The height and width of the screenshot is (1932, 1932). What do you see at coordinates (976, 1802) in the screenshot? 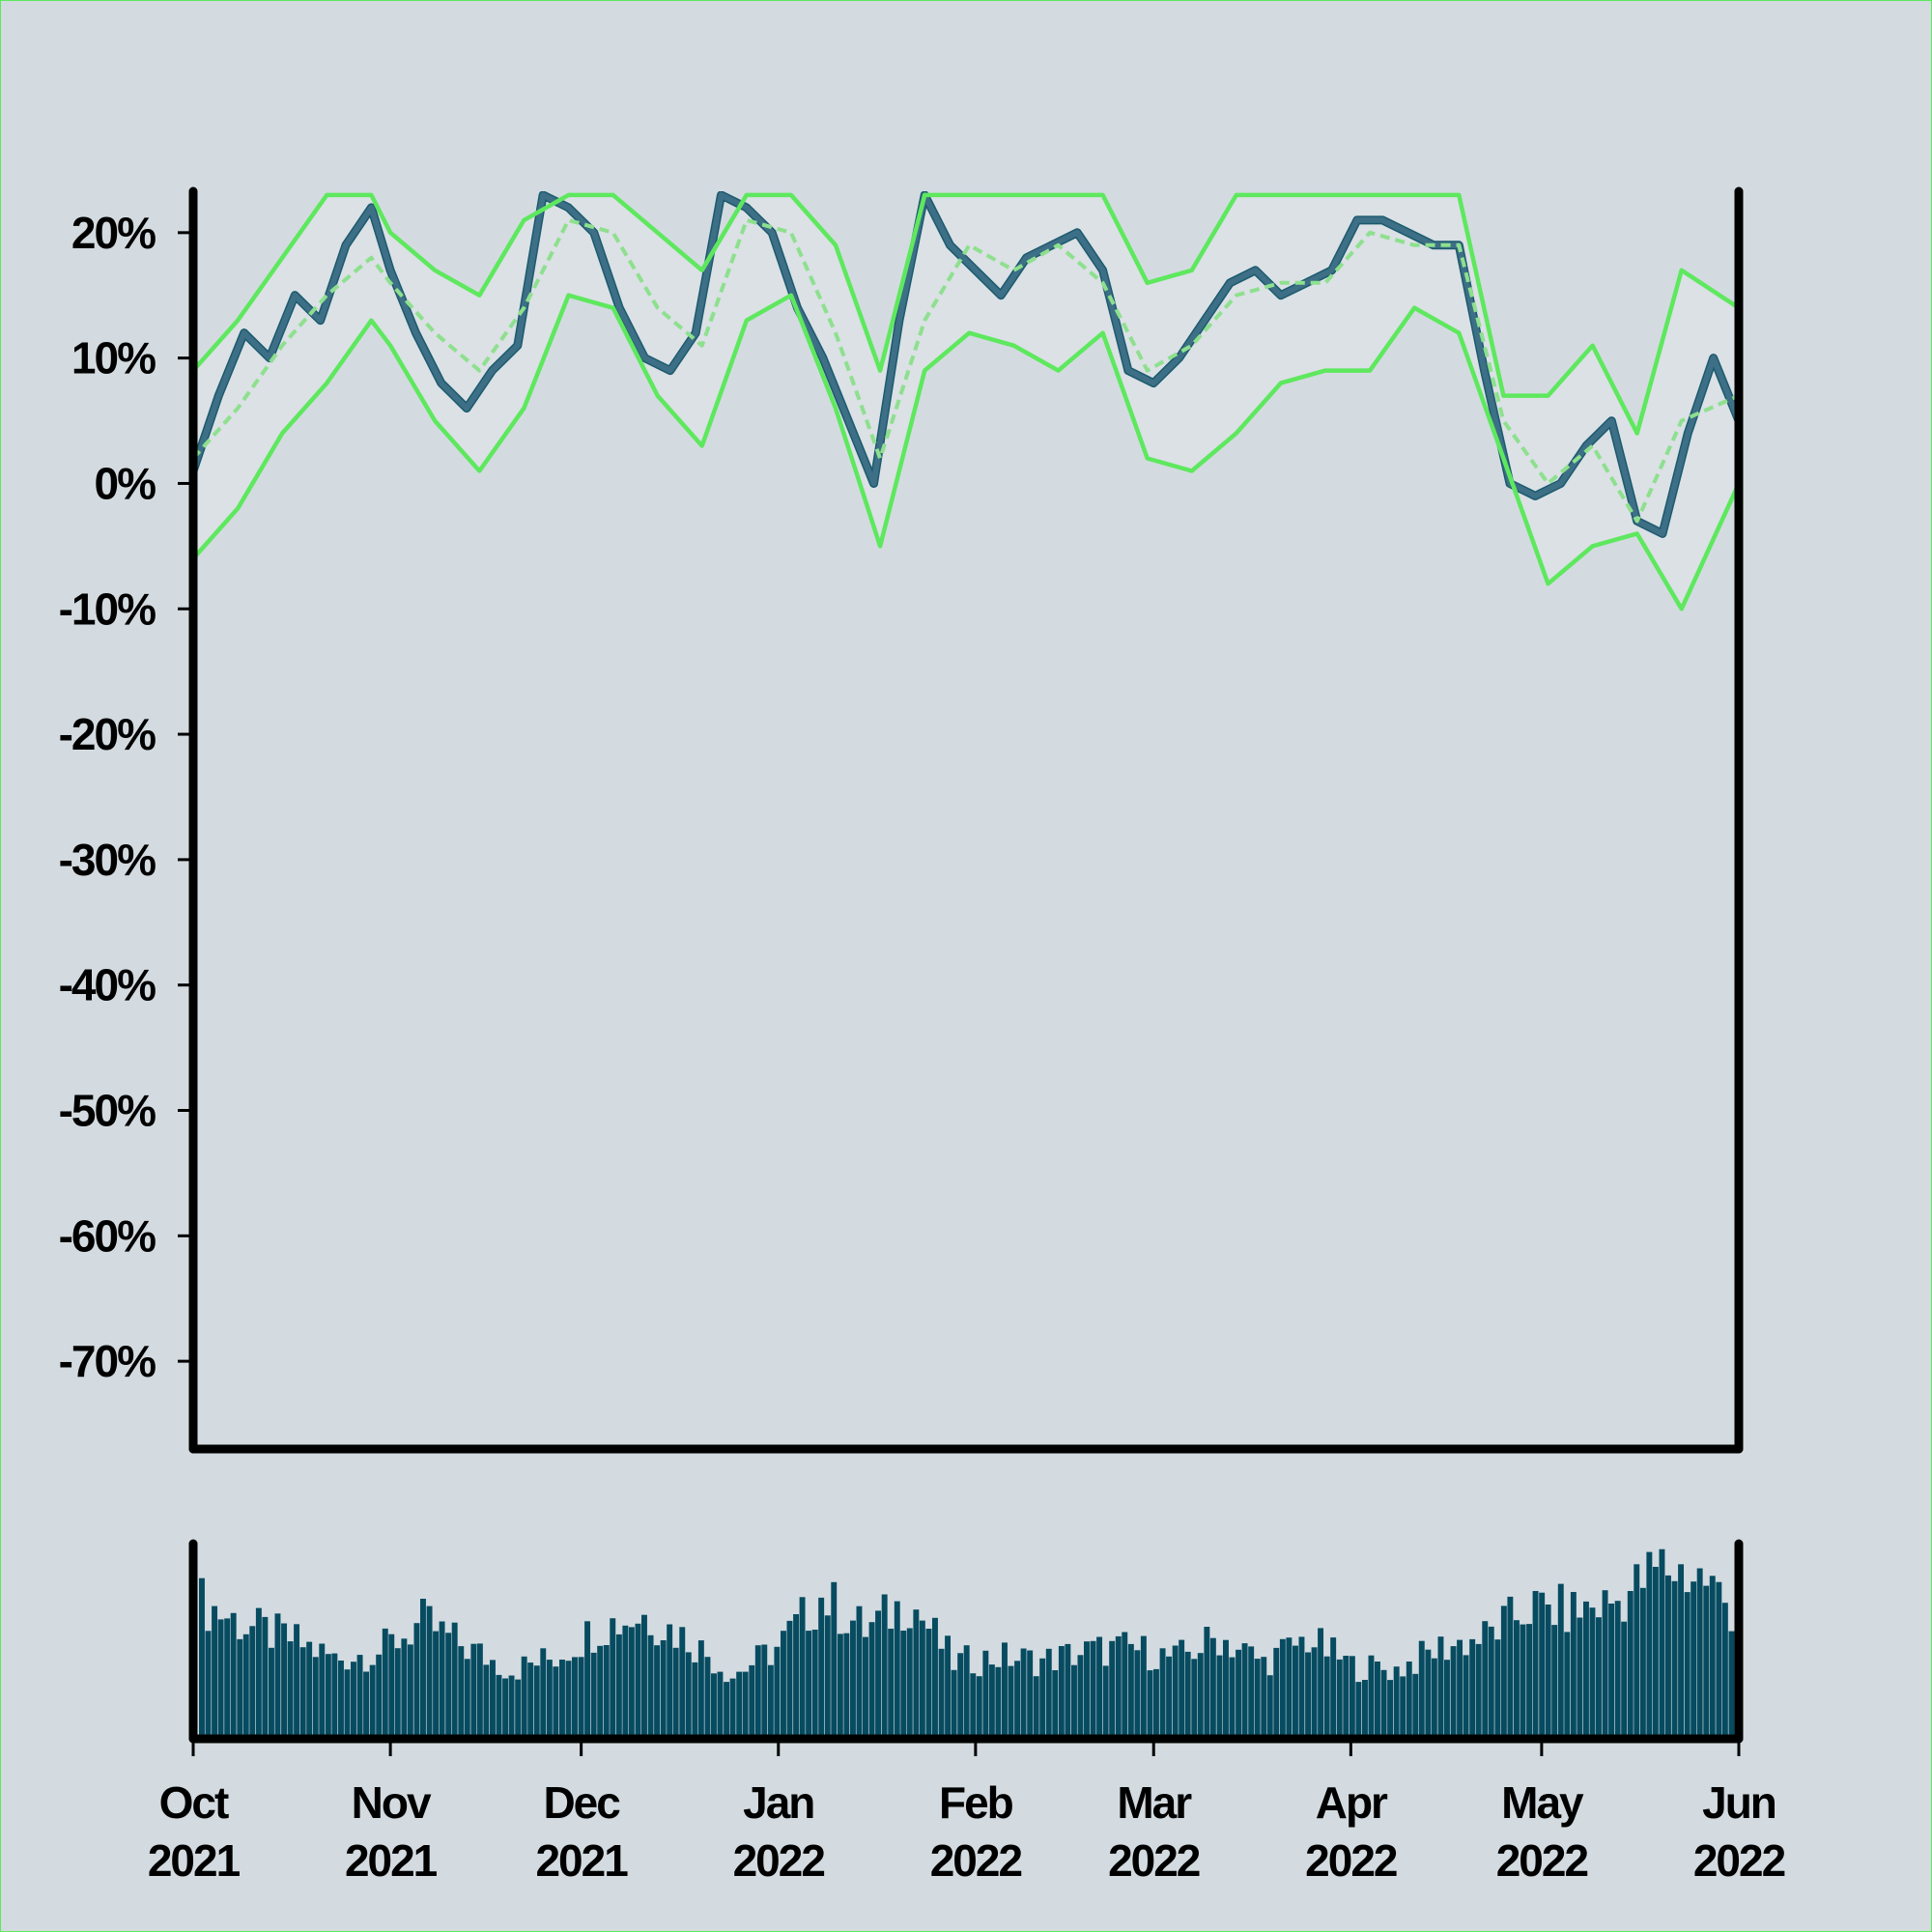
I see `x-tick-month: Feb` at bounding box center [976, 1802].